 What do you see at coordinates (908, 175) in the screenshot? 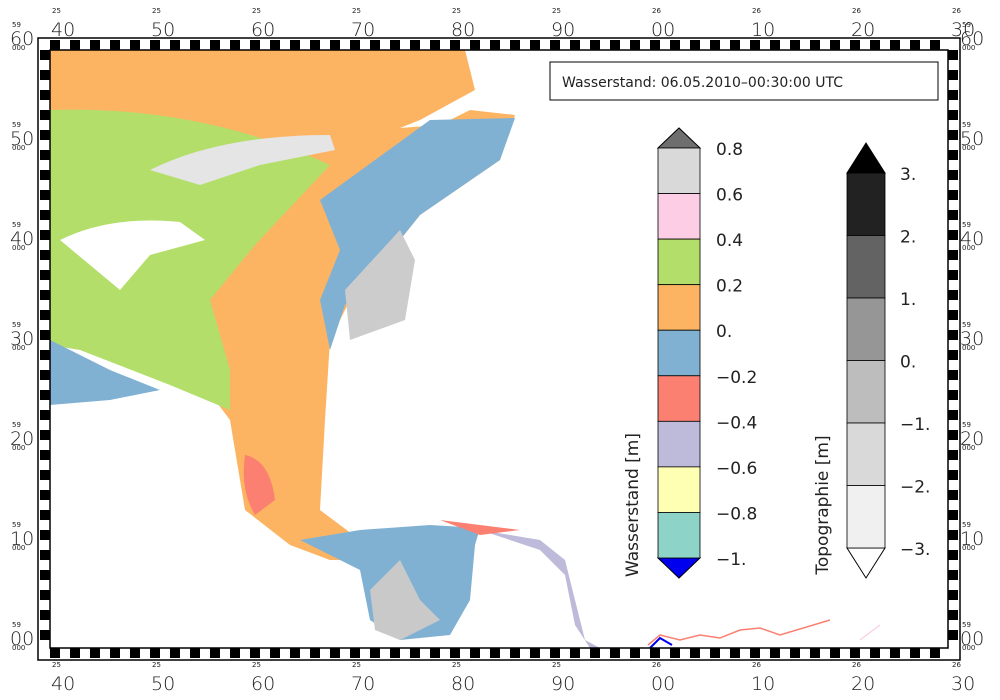
I see `colorbar-tick-label: 3.` at bounding box center [908, 175].